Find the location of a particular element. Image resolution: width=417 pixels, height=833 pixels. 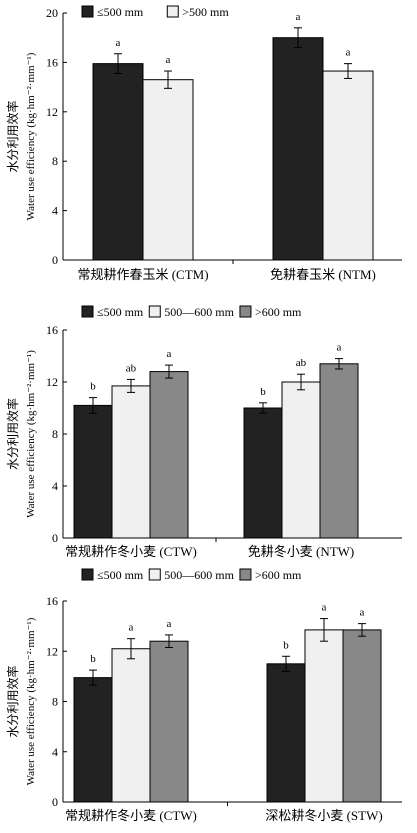

category-label: 免耕冬小麦 (NTW) is located at coordinates (301, 551).